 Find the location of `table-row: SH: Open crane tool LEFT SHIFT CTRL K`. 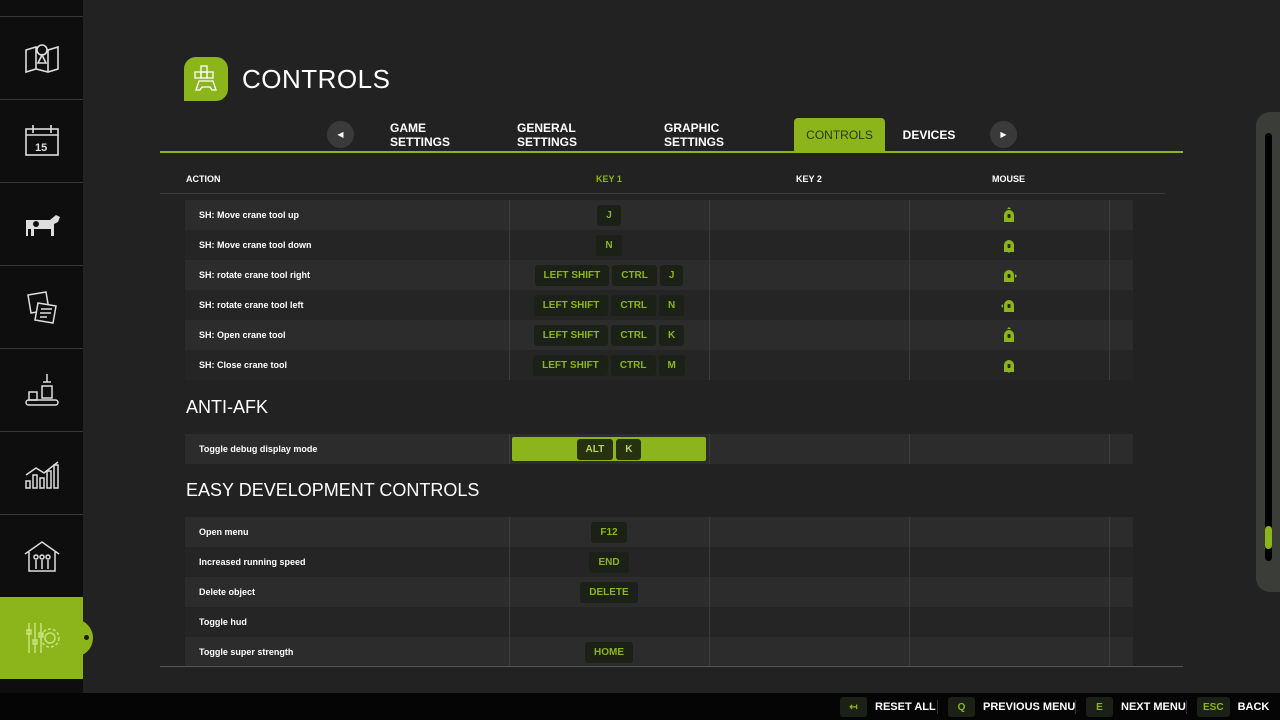

table-row: SH: Open crane tool LEFT SHIFT CTRL K is located at coordinates (659, 335).